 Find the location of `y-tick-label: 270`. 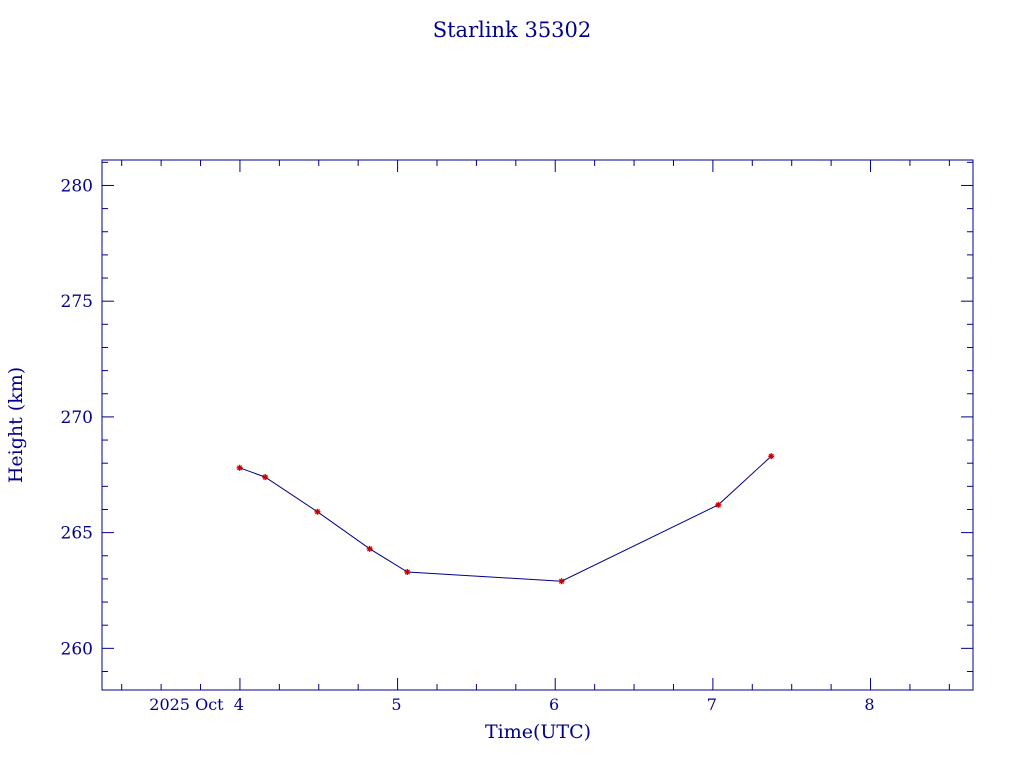

y-tick-label: 270 is located at coordinates (77, 418).